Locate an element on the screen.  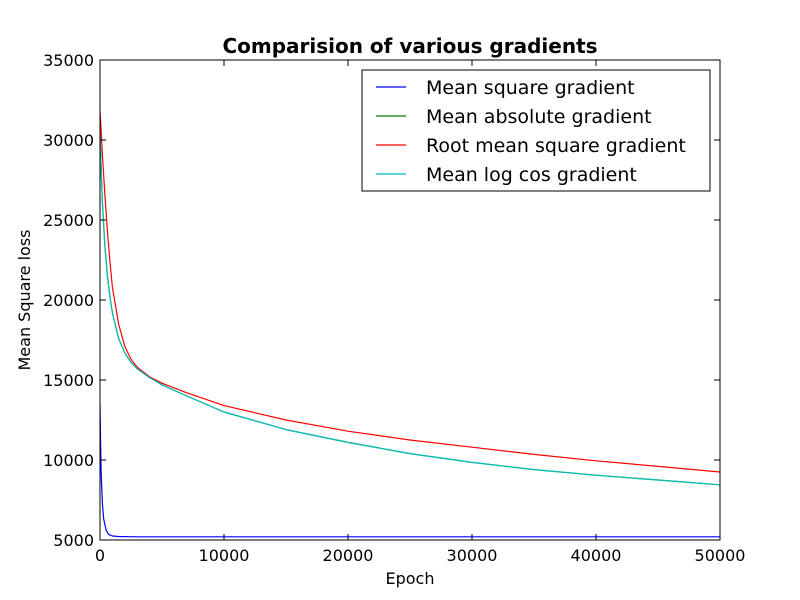
legend-box is located at coordinates (536, 130).